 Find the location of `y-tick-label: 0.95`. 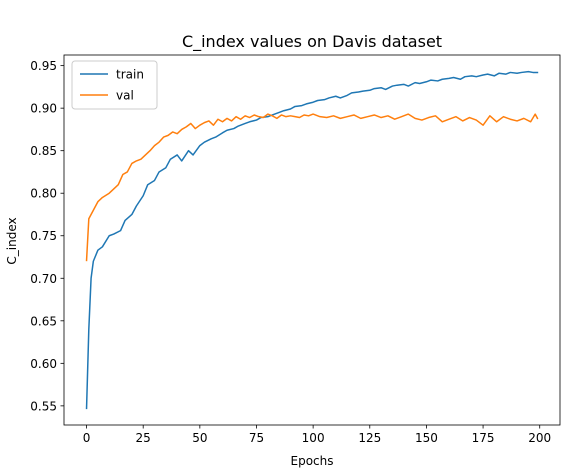

y-tick-label: 0.95 is located at coordinates (43, 66).